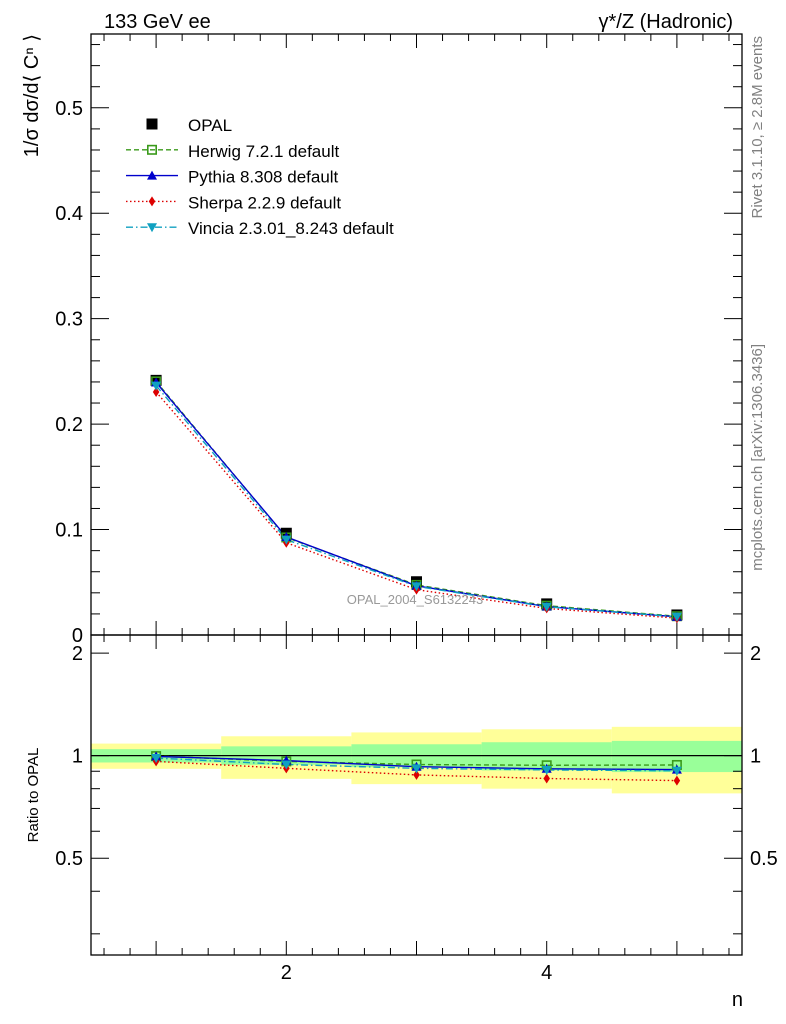 The image size is (786, 1024). What do you see at coordinates (286, 973) in the screenshot?
I see `x-tick-label: 2` at bounding box center [286, 973].